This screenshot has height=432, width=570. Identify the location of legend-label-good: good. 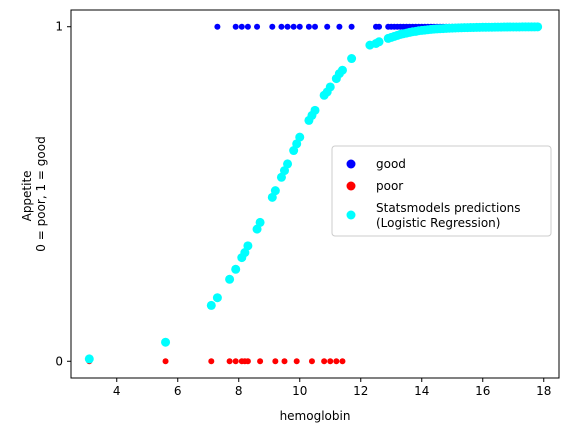
(391, 164).